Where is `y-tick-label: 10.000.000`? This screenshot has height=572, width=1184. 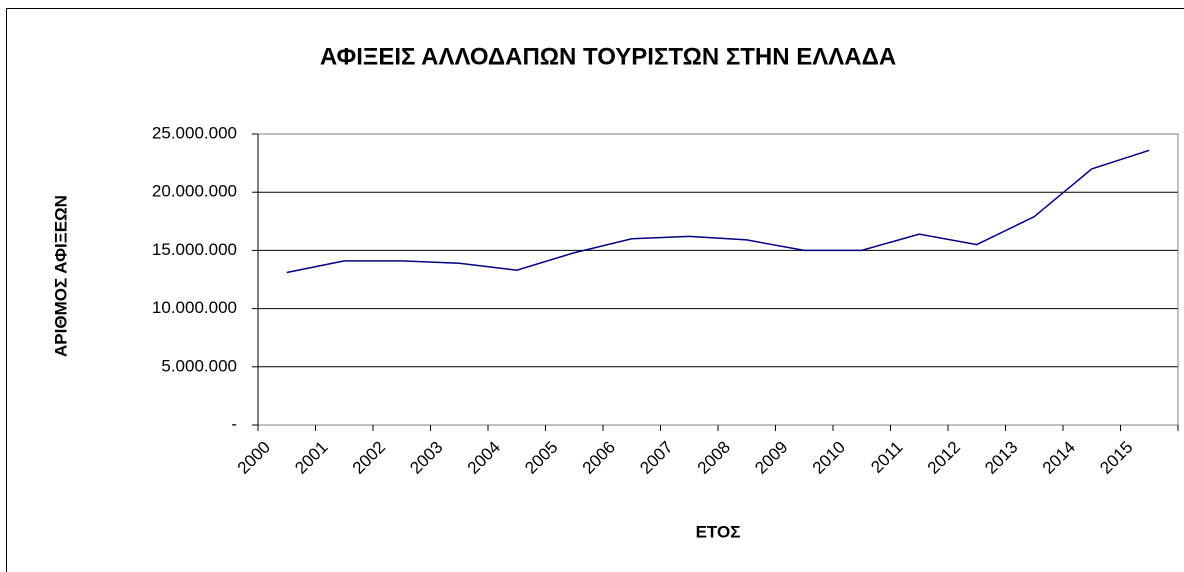 y-tick-label: 10.000.000 is located at coordinates (194, 307).